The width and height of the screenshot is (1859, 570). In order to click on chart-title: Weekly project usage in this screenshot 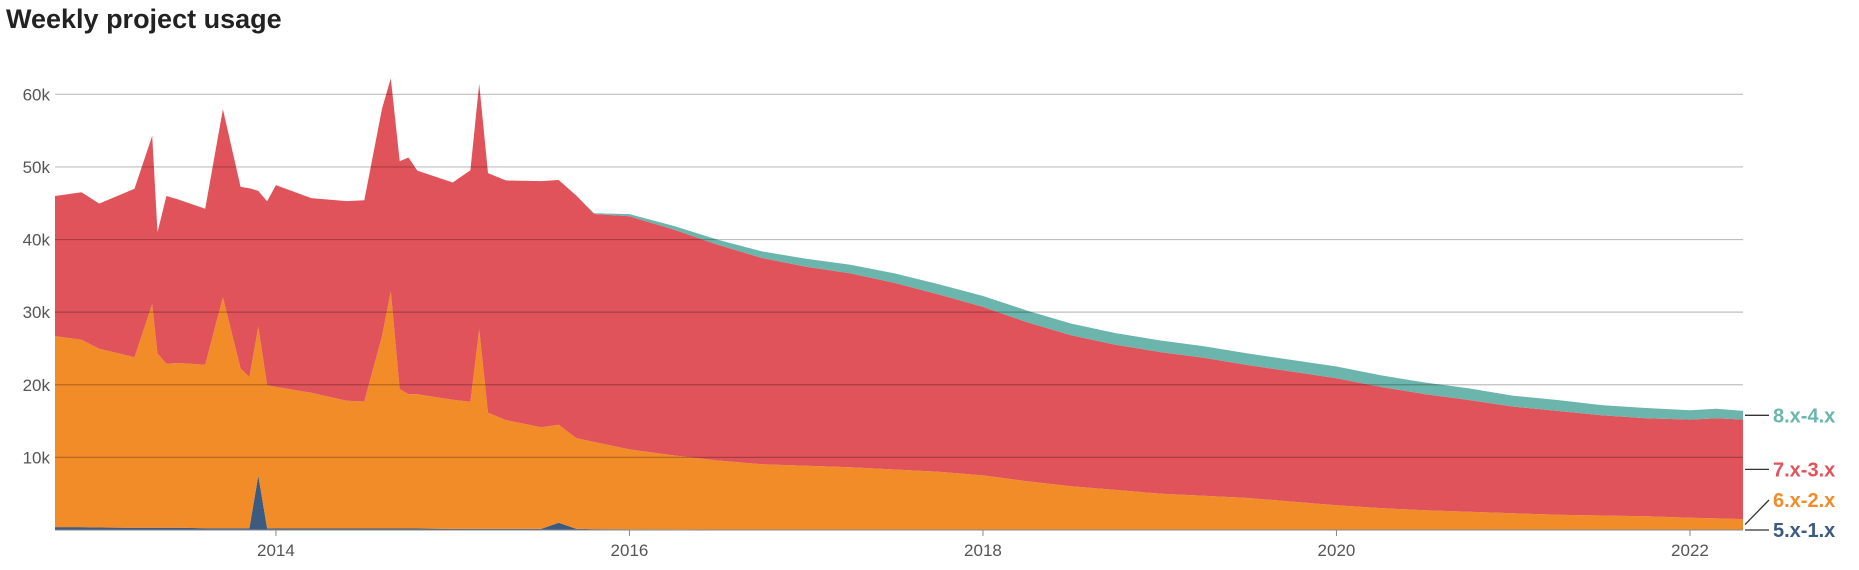, I will do `click(144, 19)`.